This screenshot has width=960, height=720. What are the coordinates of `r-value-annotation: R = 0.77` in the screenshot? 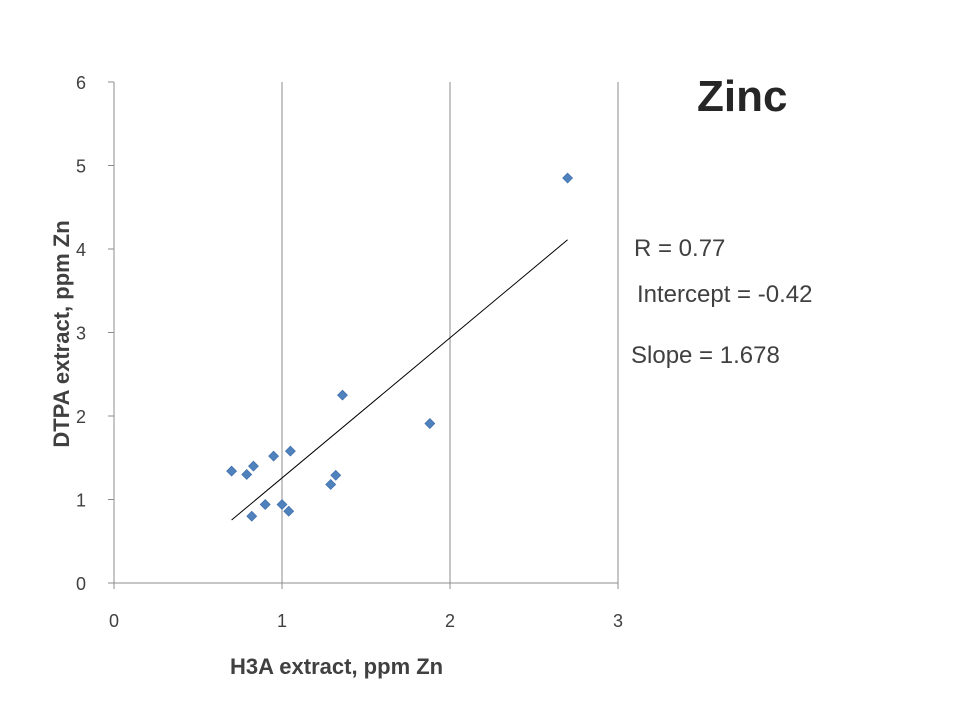 It's located at (680, 248).